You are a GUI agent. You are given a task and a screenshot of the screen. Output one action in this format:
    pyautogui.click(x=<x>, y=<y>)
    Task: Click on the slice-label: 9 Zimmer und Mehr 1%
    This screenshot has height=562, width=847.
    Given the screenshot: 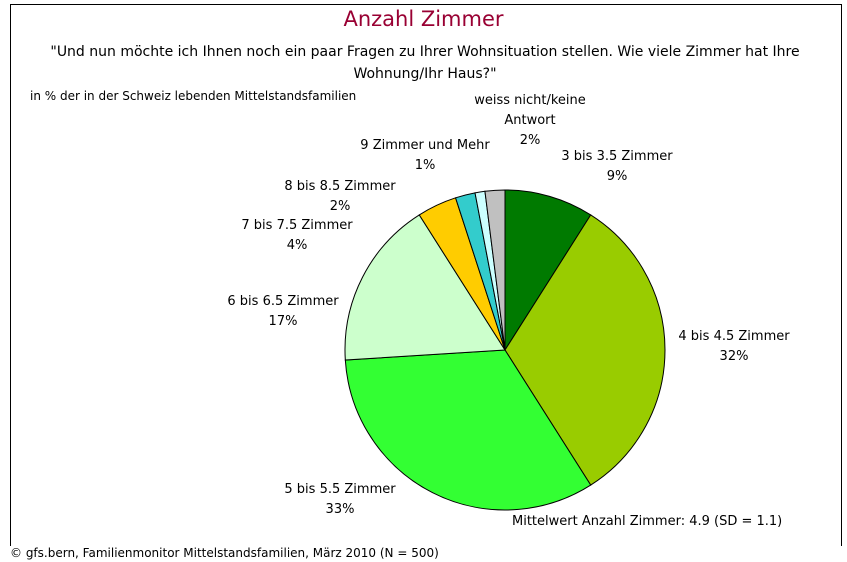 What is the action you would take?
    pyautogui.click(x=425, y=156)
    